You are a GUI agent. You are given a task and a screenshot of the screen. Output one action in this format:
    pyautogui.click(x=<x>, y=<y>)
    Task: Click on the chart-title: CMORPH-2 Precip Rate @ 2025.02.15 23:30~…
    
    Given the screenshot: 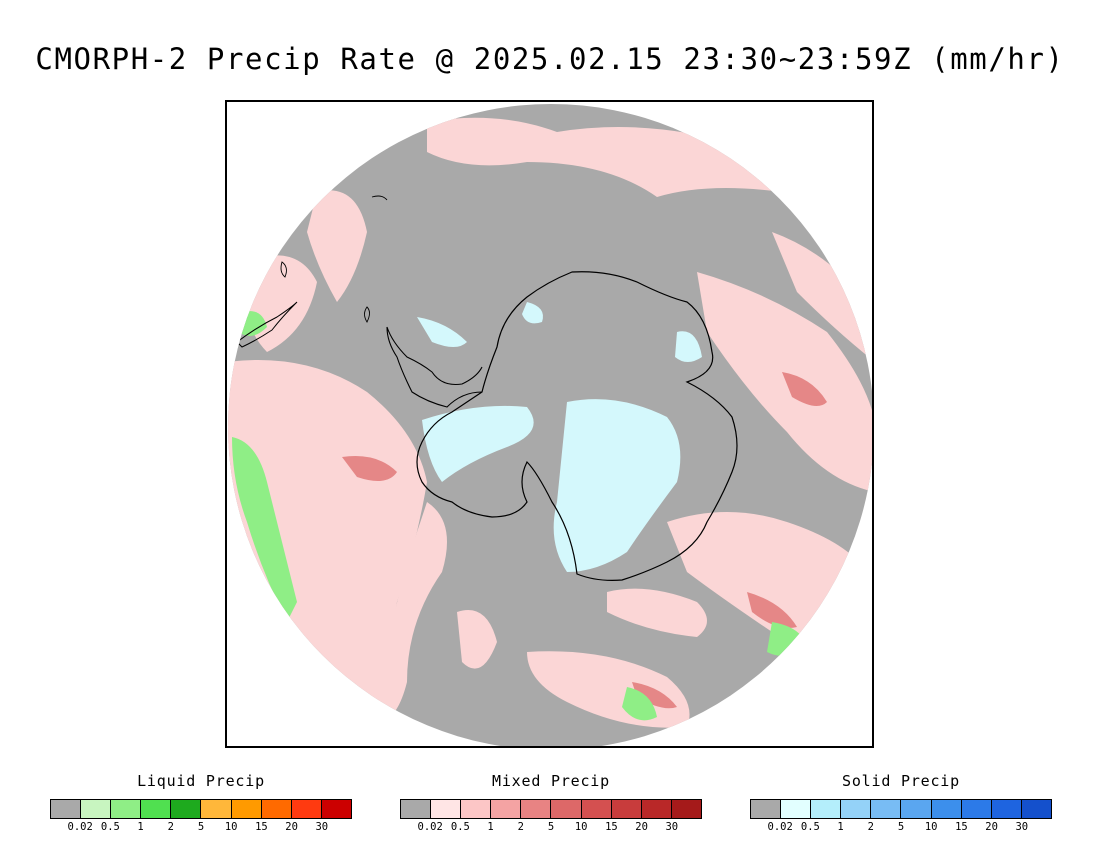 What is the action you would take?
    pyautogui.click(x=550, y=59)
    